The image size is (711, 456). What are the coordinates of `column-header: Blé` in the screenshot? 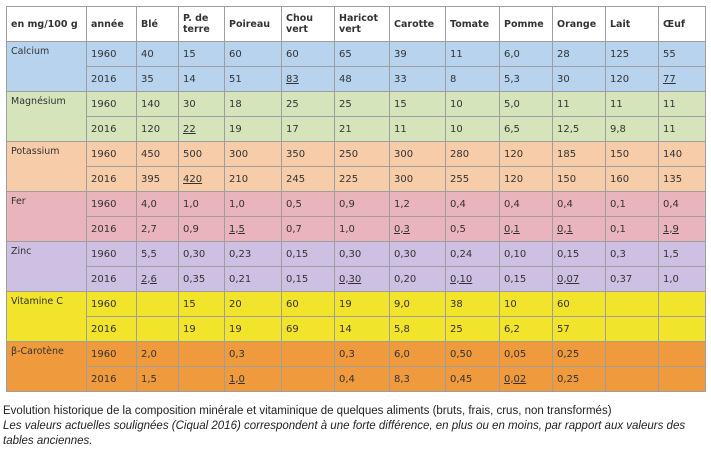 It's located at (157, 24).